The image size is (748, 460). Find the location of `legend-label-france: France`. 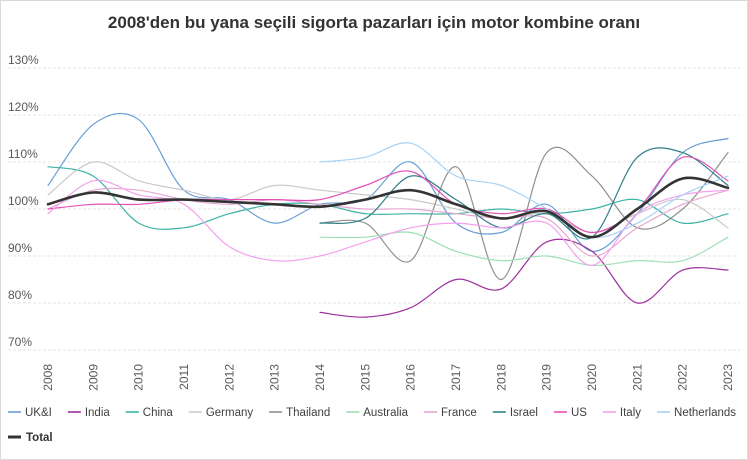

legend-label-france: France is located at coordinates (459, 413).